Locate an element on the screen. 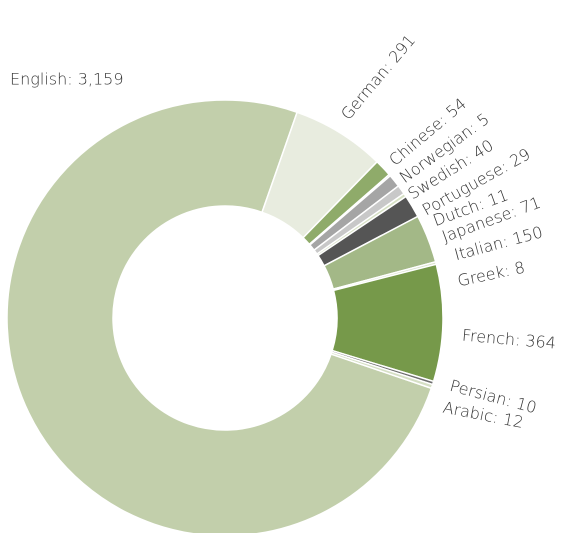 Image resolution: width=573 pixels, height=533 pixels. slice-label: English: 3,159 is located at coordinates (67, 79).